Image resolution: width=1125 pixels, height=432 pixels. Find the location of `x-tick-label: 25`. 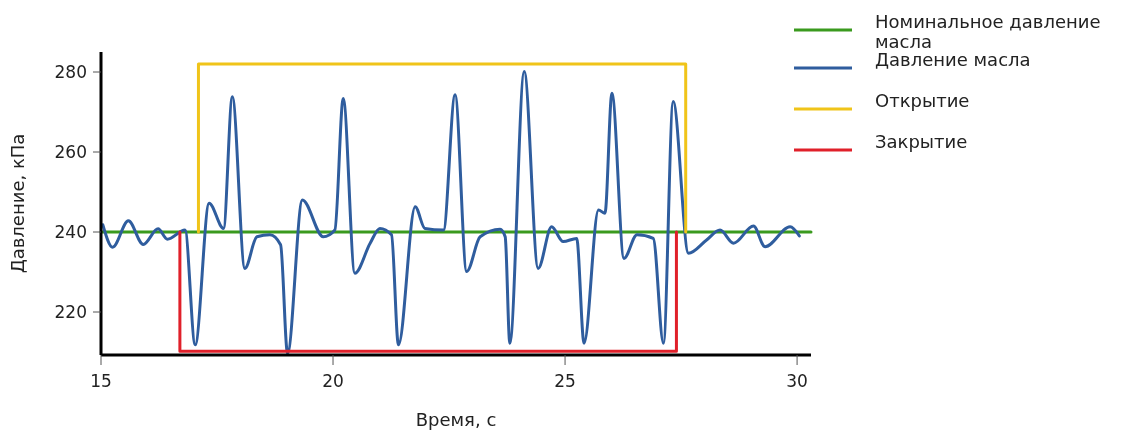

x-tick-label: 25 is located at coordinates (565, 381).